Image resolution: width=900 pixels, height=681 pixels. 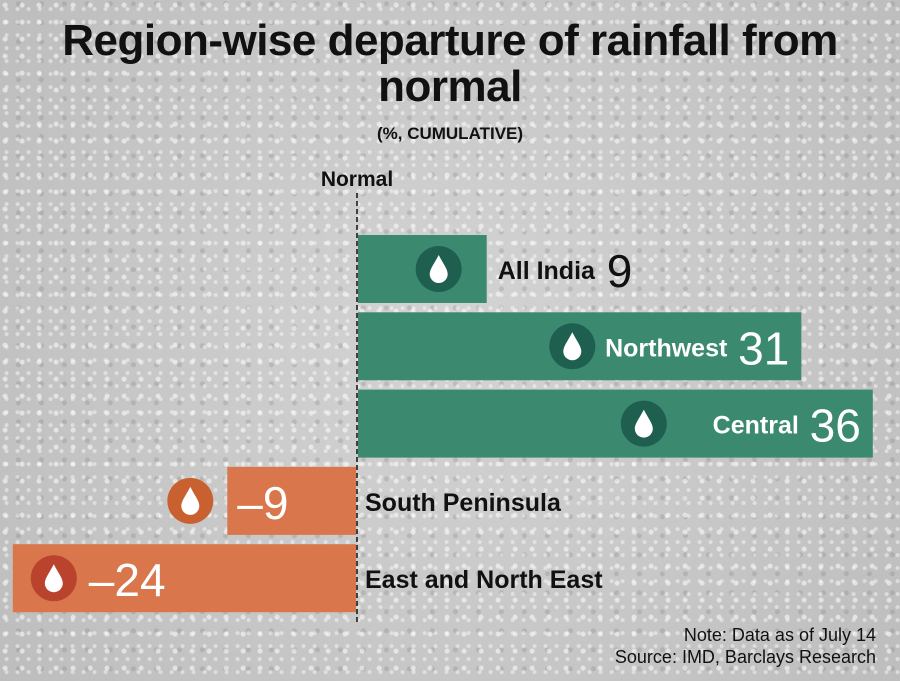 I want to click on value-label: 31, so click(x=763, y=348).